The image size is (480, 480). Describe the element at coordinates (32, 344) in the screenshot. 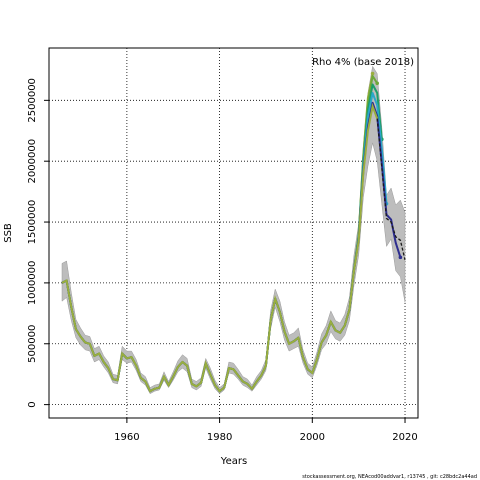

I see `y-tick-label: 500000` at that location.